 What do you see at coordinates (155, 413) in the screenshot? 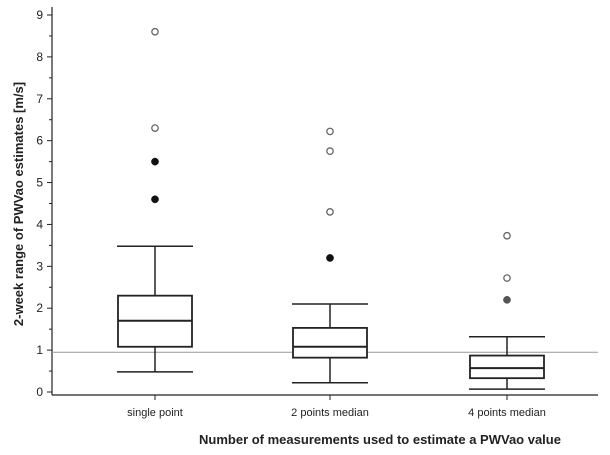
I see `x-tick-label: single point` at bounding box center [155, 413].